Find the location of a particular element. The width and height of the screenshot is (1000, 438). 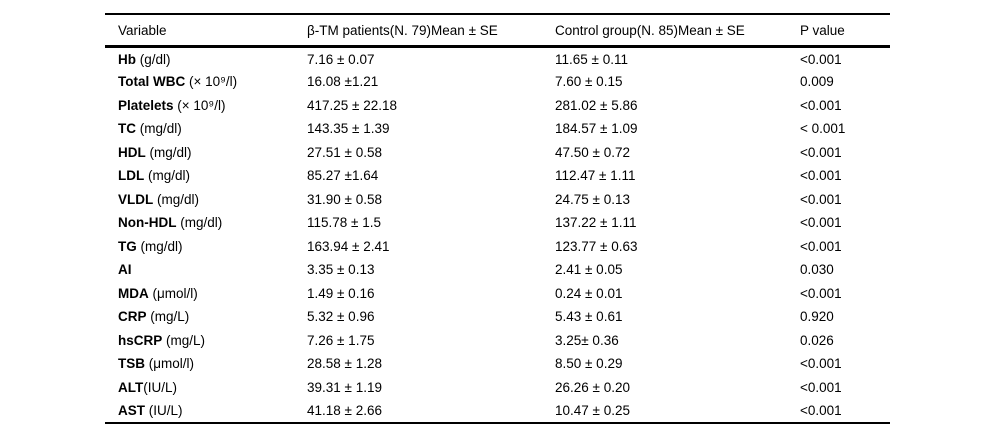

control-value-cell: 7.60 ± 0.15 is located at coordinates (589, 82).